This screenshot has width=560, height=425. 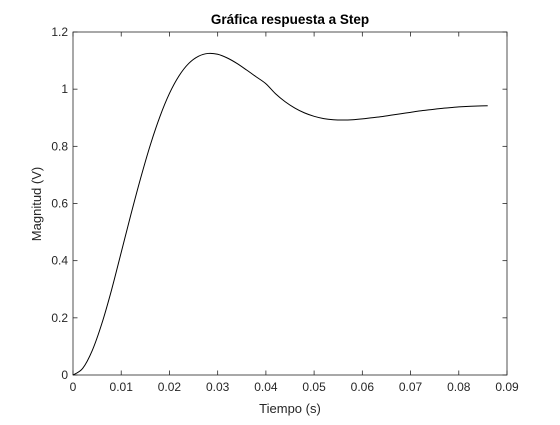 I want to click on x-tick-label: 0.09, so click(x=507, y=387).